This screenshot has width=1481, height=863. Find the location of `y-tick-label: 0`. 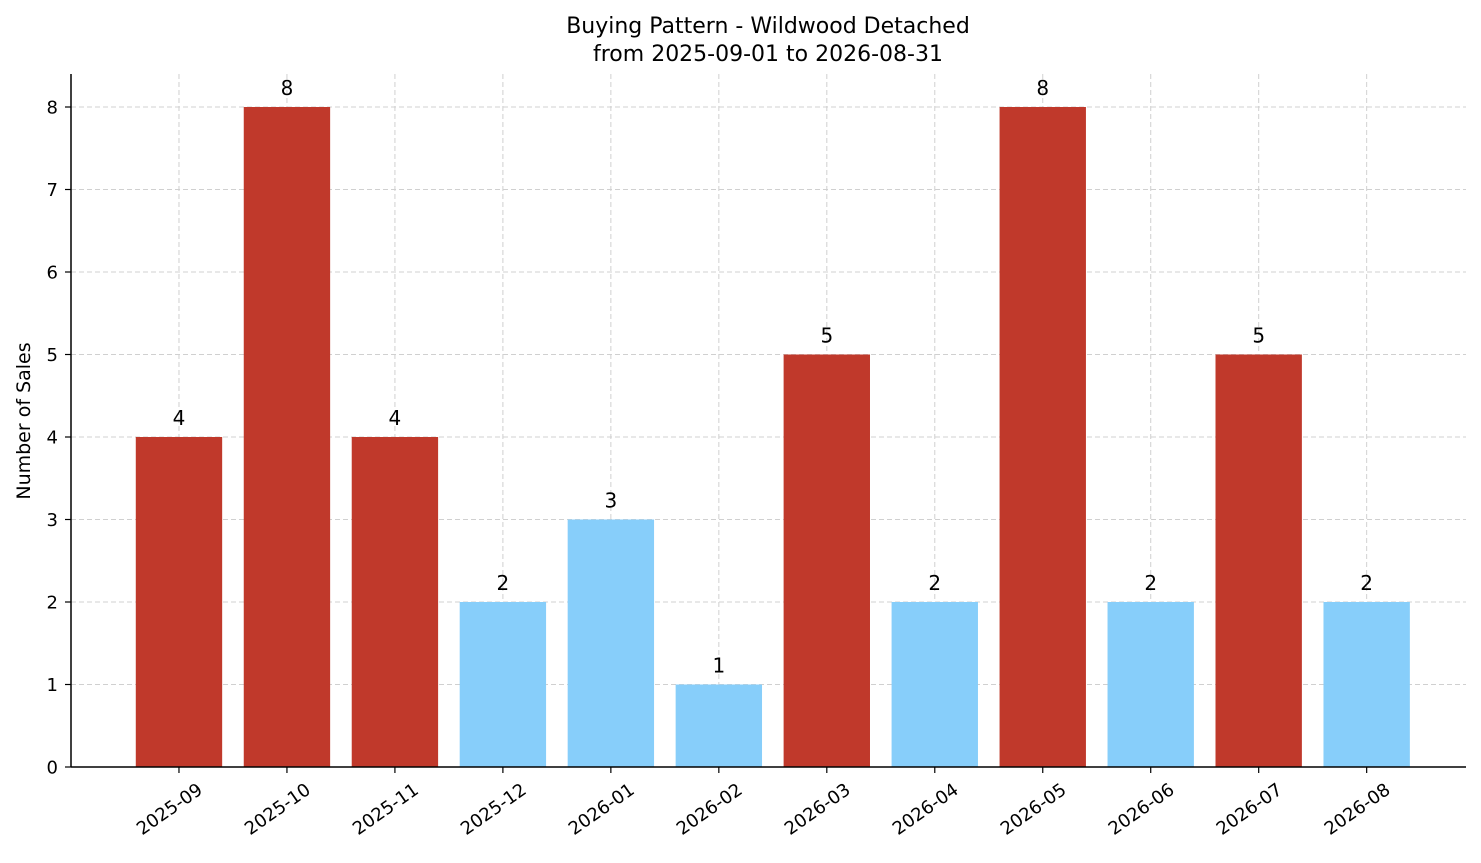

y-tick-label: 0 is located at coordinates (52, 768).